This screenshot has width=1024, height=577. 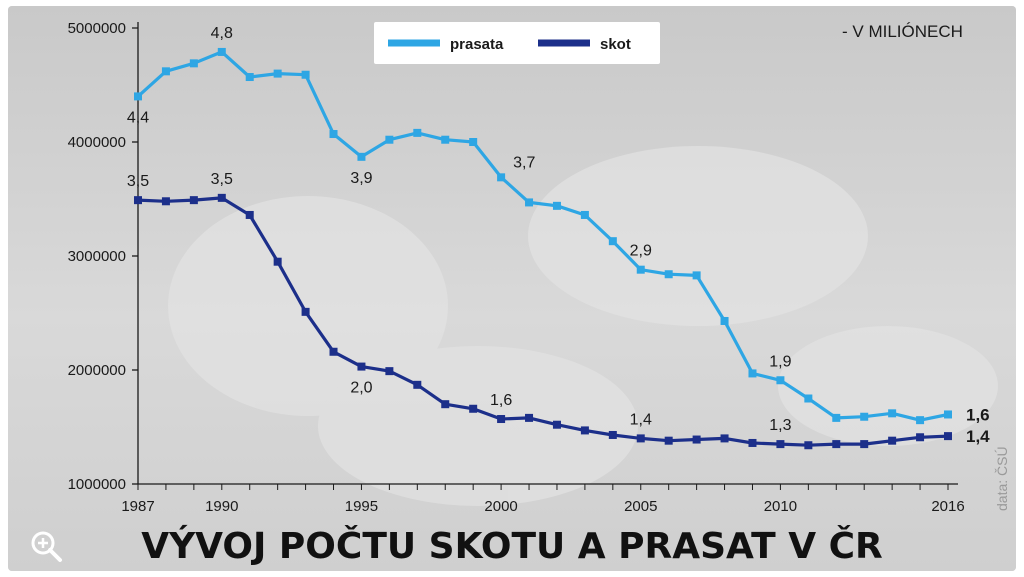 What do you see at coordinates (97, 142) in the screenshot?
I see `y-tick-label: 4000000` at bounding box center [97, 142].